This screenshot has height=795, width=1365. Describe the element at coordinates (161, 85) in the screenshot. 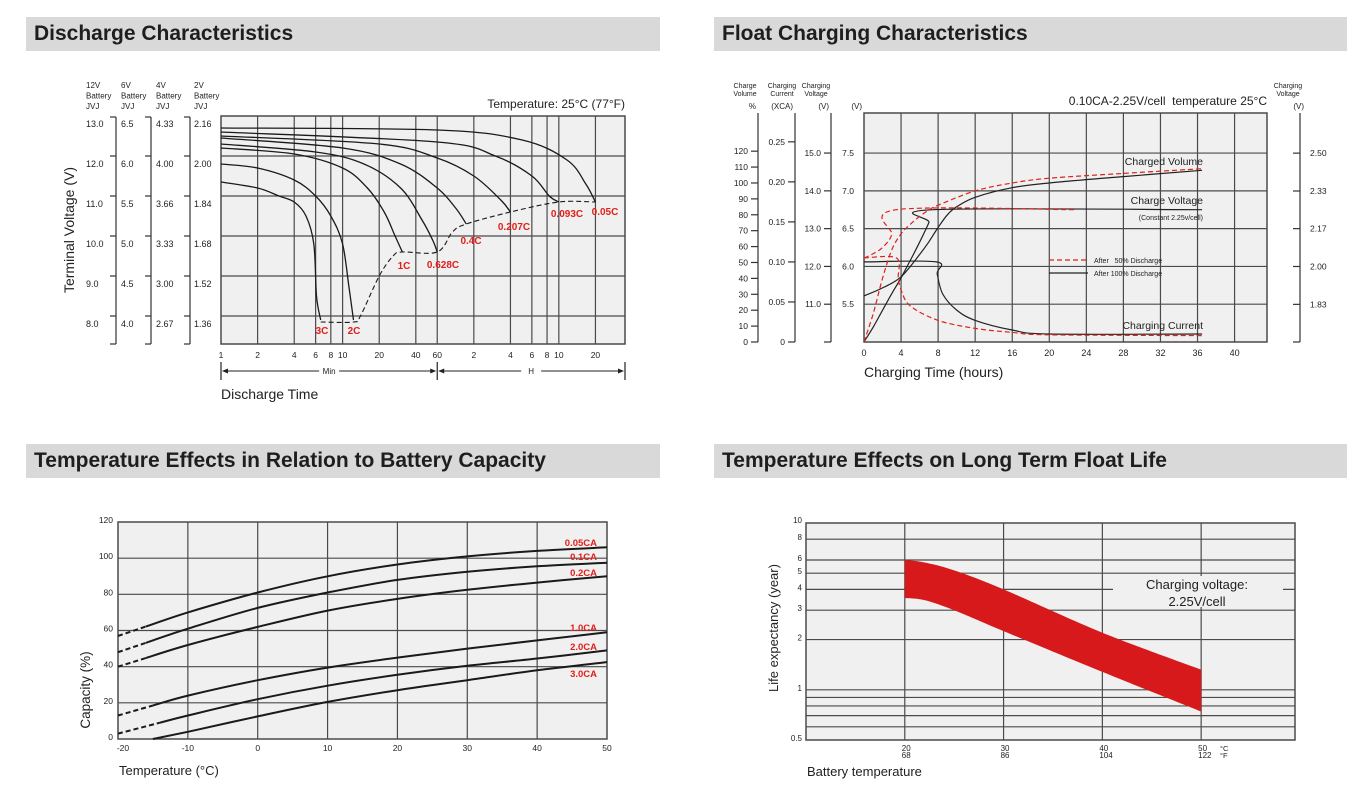

I see `y-axis-header: 4V` at that location.